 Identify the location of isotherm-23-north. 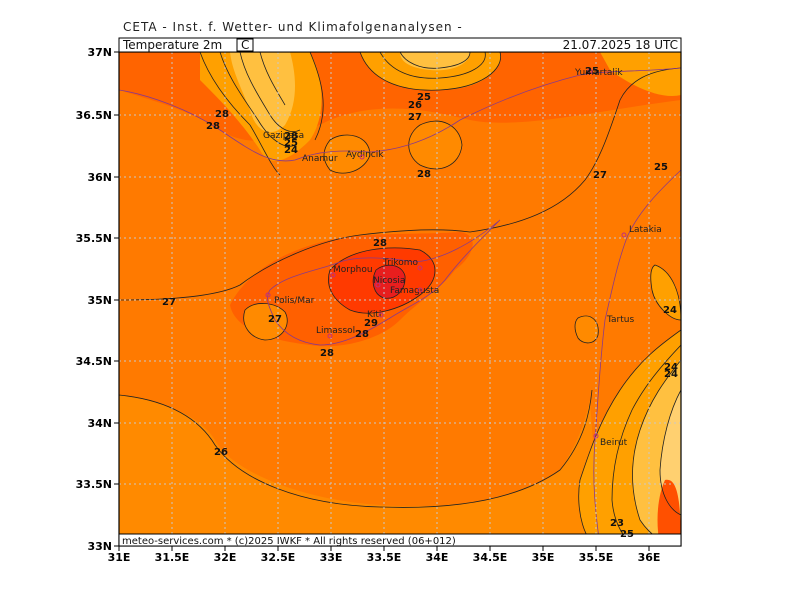
(435, 60).